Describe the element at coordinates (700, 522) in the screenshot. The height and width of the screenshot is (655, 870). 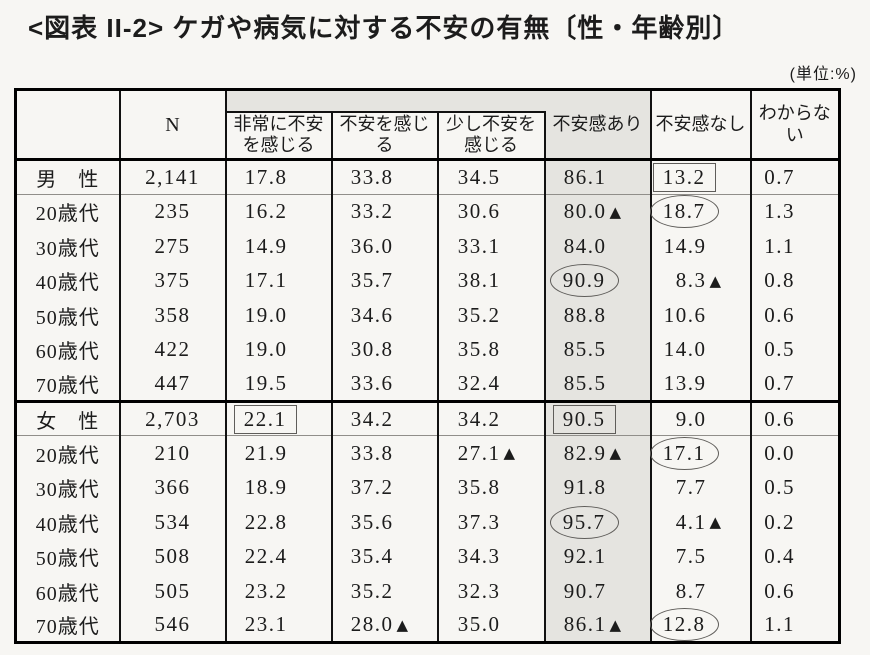
I see `percent-cell: 4.1 ▲` at that location.